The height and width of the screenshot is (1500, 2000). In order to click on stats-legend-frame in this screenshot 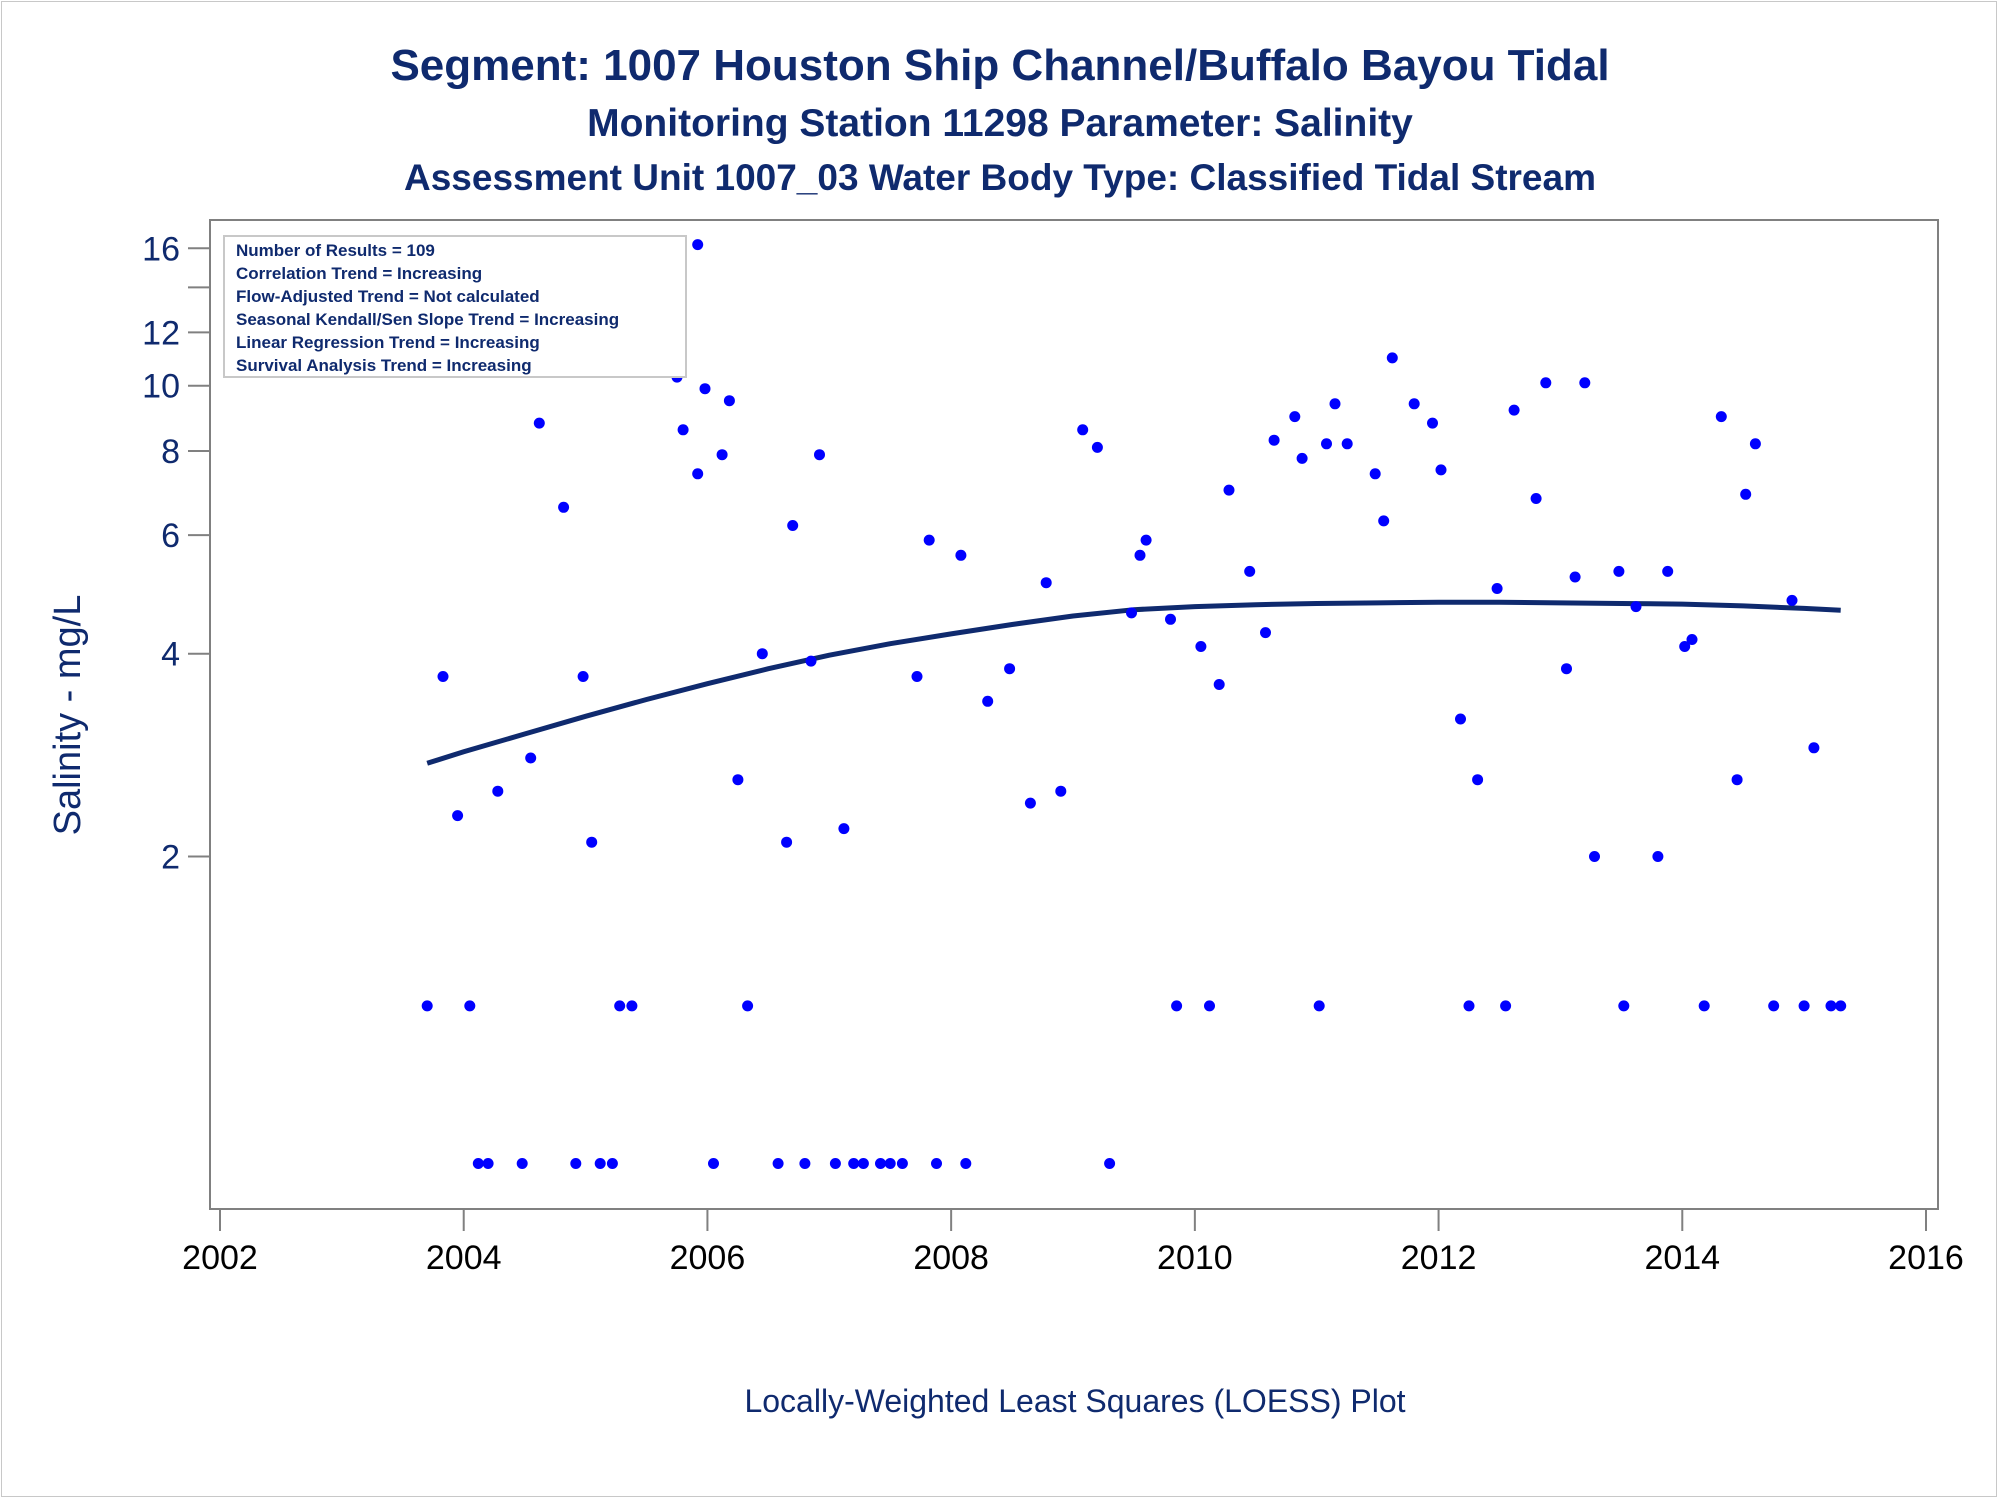, I will do `click(455, 306)`.